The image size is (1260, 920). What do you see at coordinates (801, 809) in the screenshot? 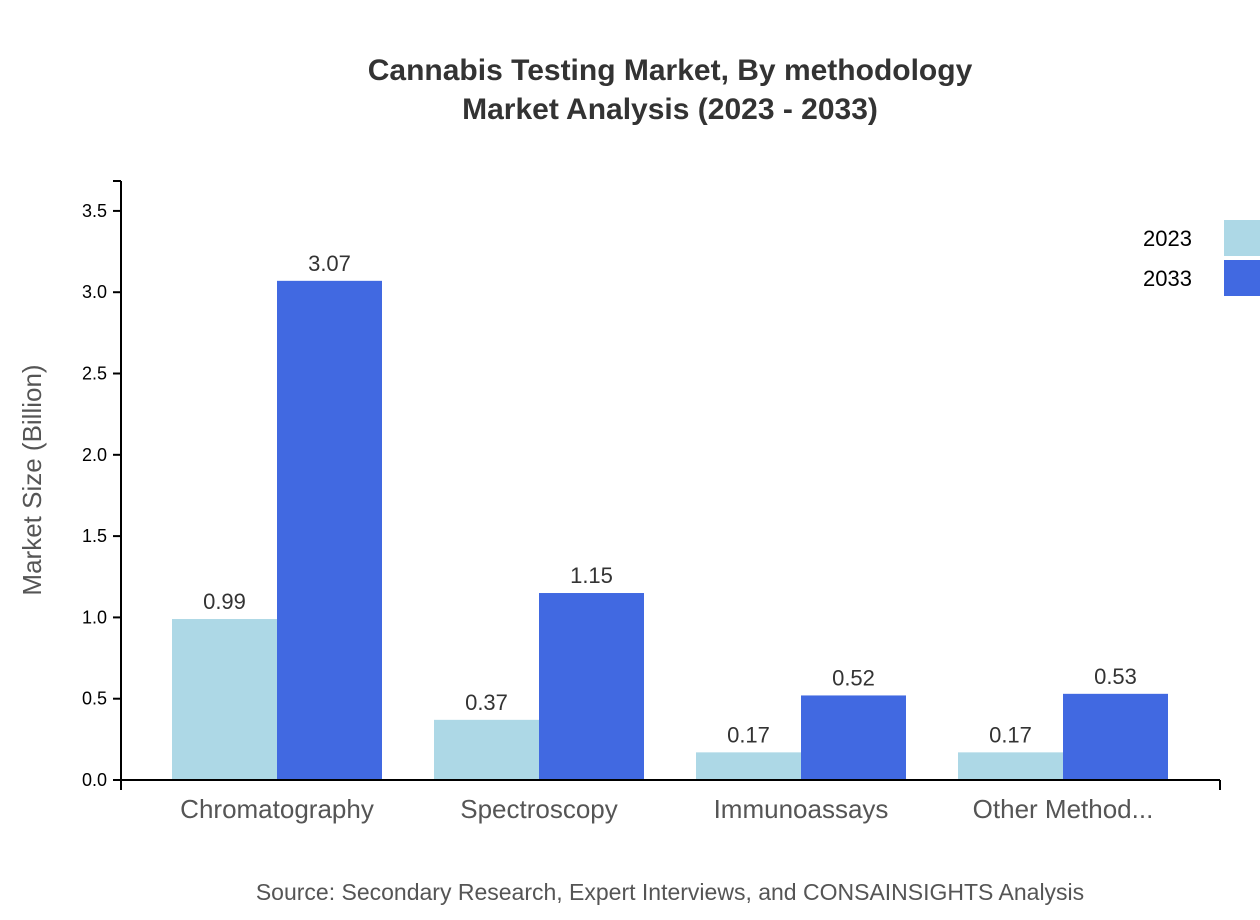
I see `x-tick-label: Immunoassays` at bounding box center [801, 809].